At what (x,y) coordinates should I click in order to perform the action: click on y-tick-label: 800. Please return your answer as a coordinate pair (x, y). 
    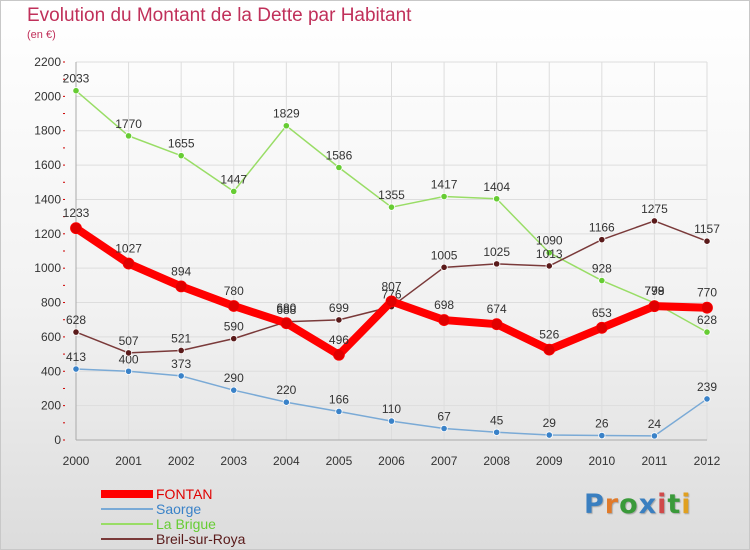
    Looking at the image, I should click on (51, 303).